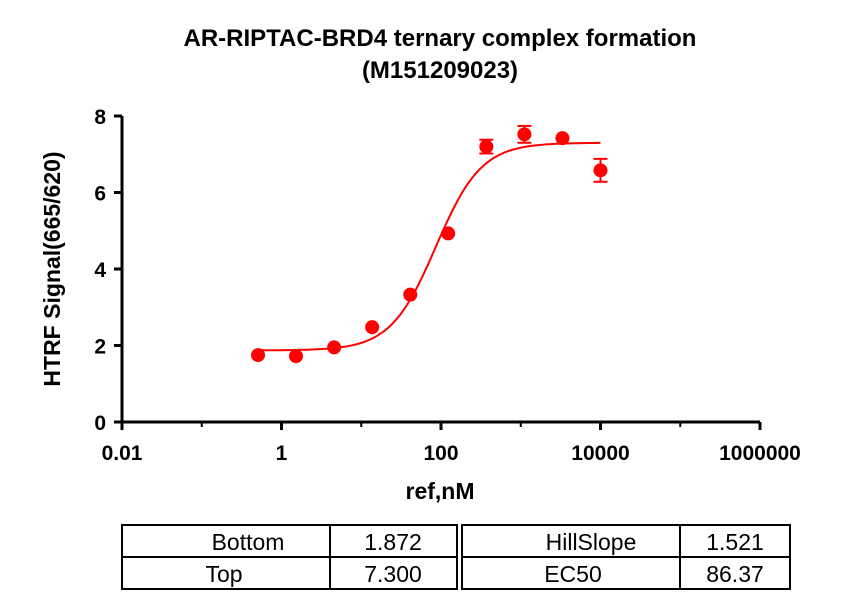  Describe the element at coordinates (122, 453) in the screenshot. I see `x-tick-label: 0.01` at that location.